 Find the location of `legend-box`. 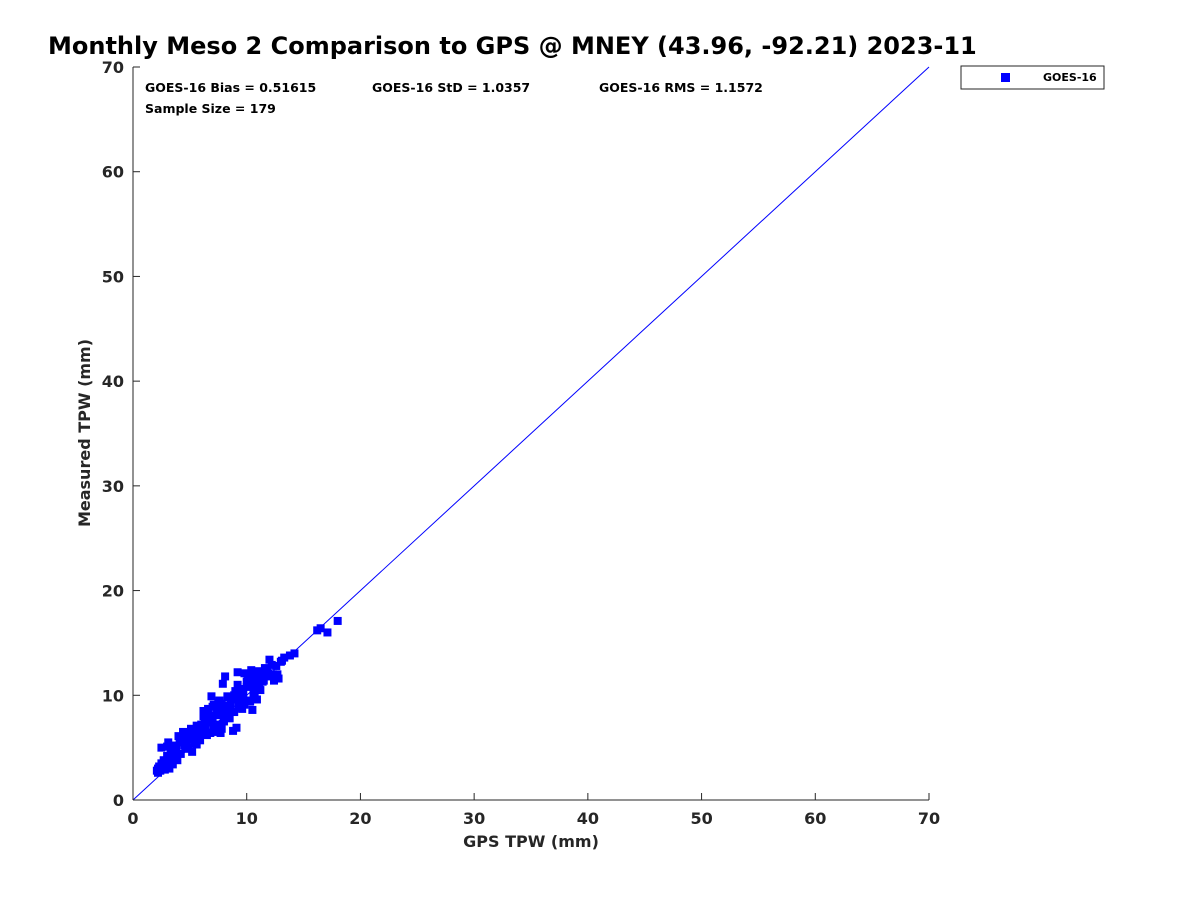

legend-box is located at coordinates (1032, 77).